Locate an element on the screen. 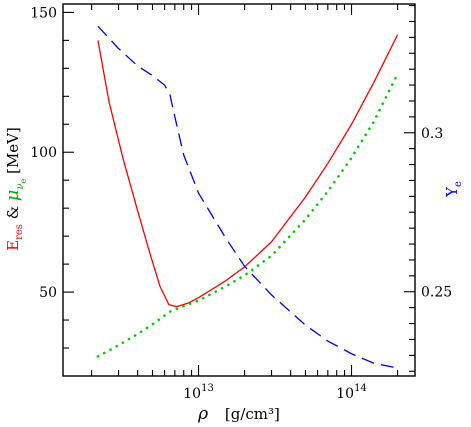  y-left-amp: & is located at coordinates (13, 212).